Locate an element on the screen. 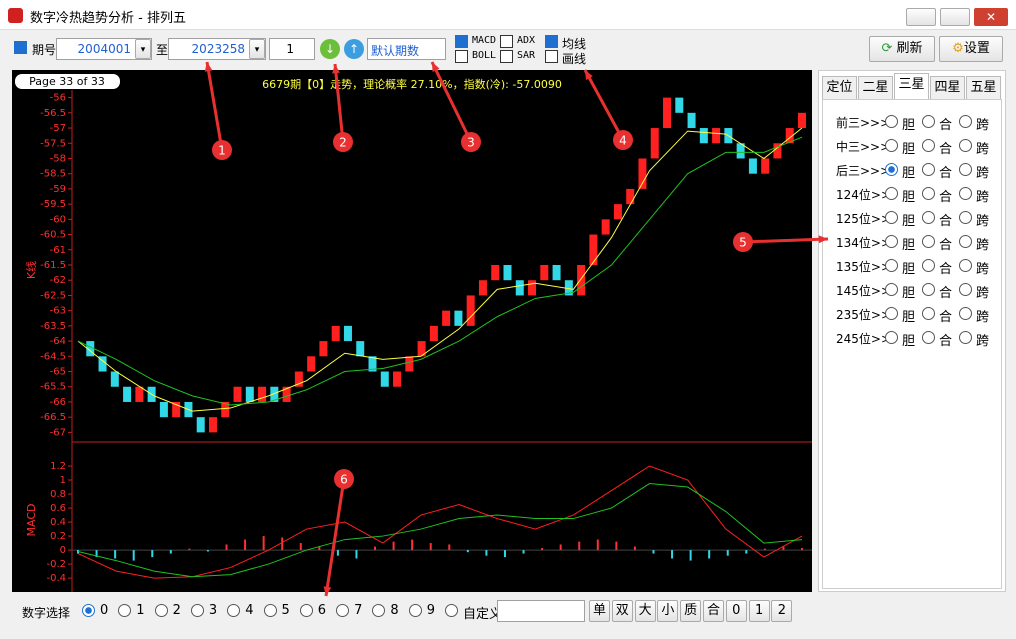  button: 0 is located at coordinates (736, 611).